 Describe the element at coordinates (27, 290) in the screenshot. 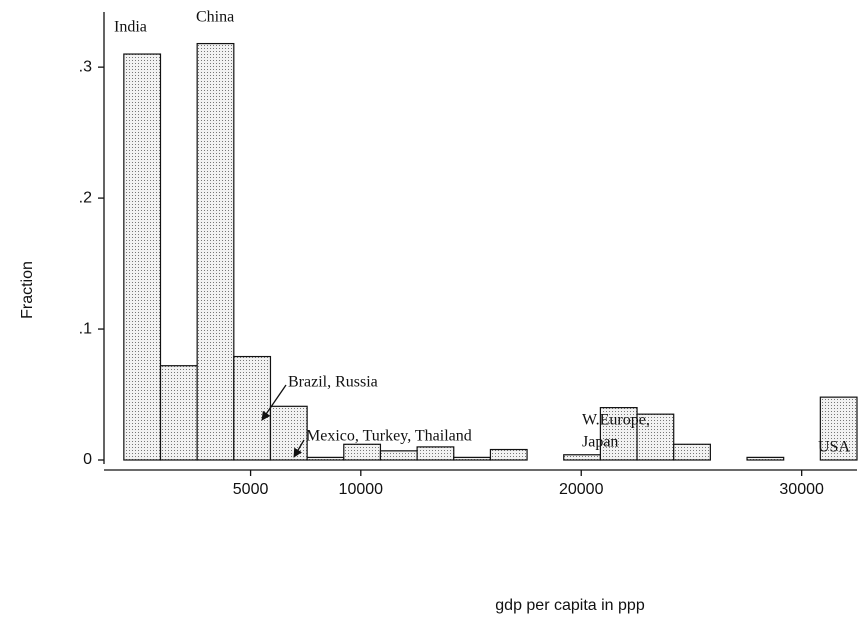

I see `y-axis-title: Fraction` at that location.